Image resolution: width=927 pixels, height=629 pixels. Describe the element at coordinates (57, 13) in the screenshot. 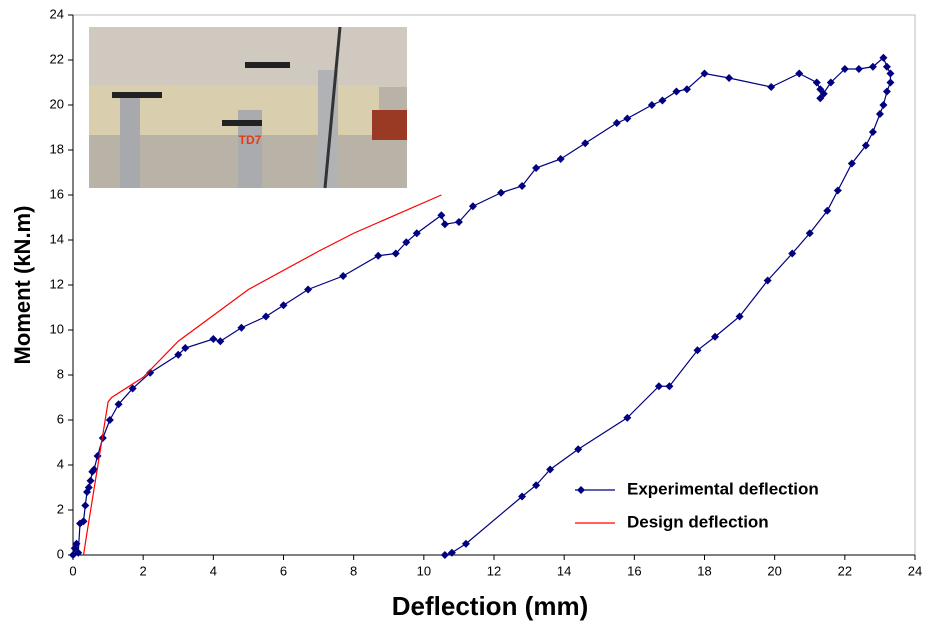

I see `y-tick-label: 24` at that location.